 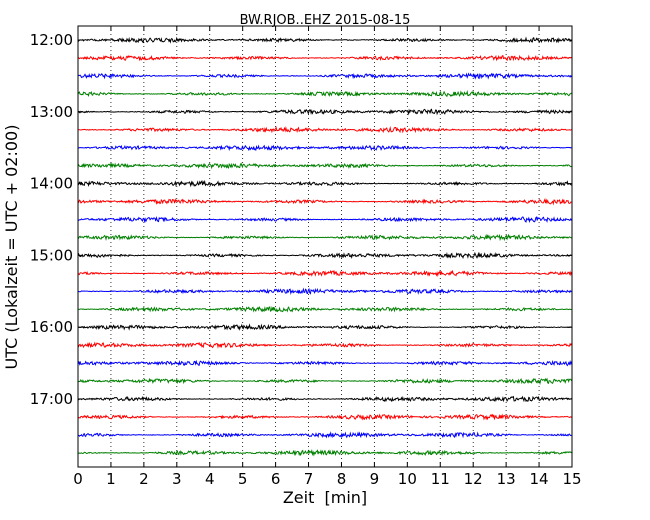 What do you see at coordinates (78, 479) in the screenshot?
I see `x-tick-label: 0` at bounding box center [78, 479].